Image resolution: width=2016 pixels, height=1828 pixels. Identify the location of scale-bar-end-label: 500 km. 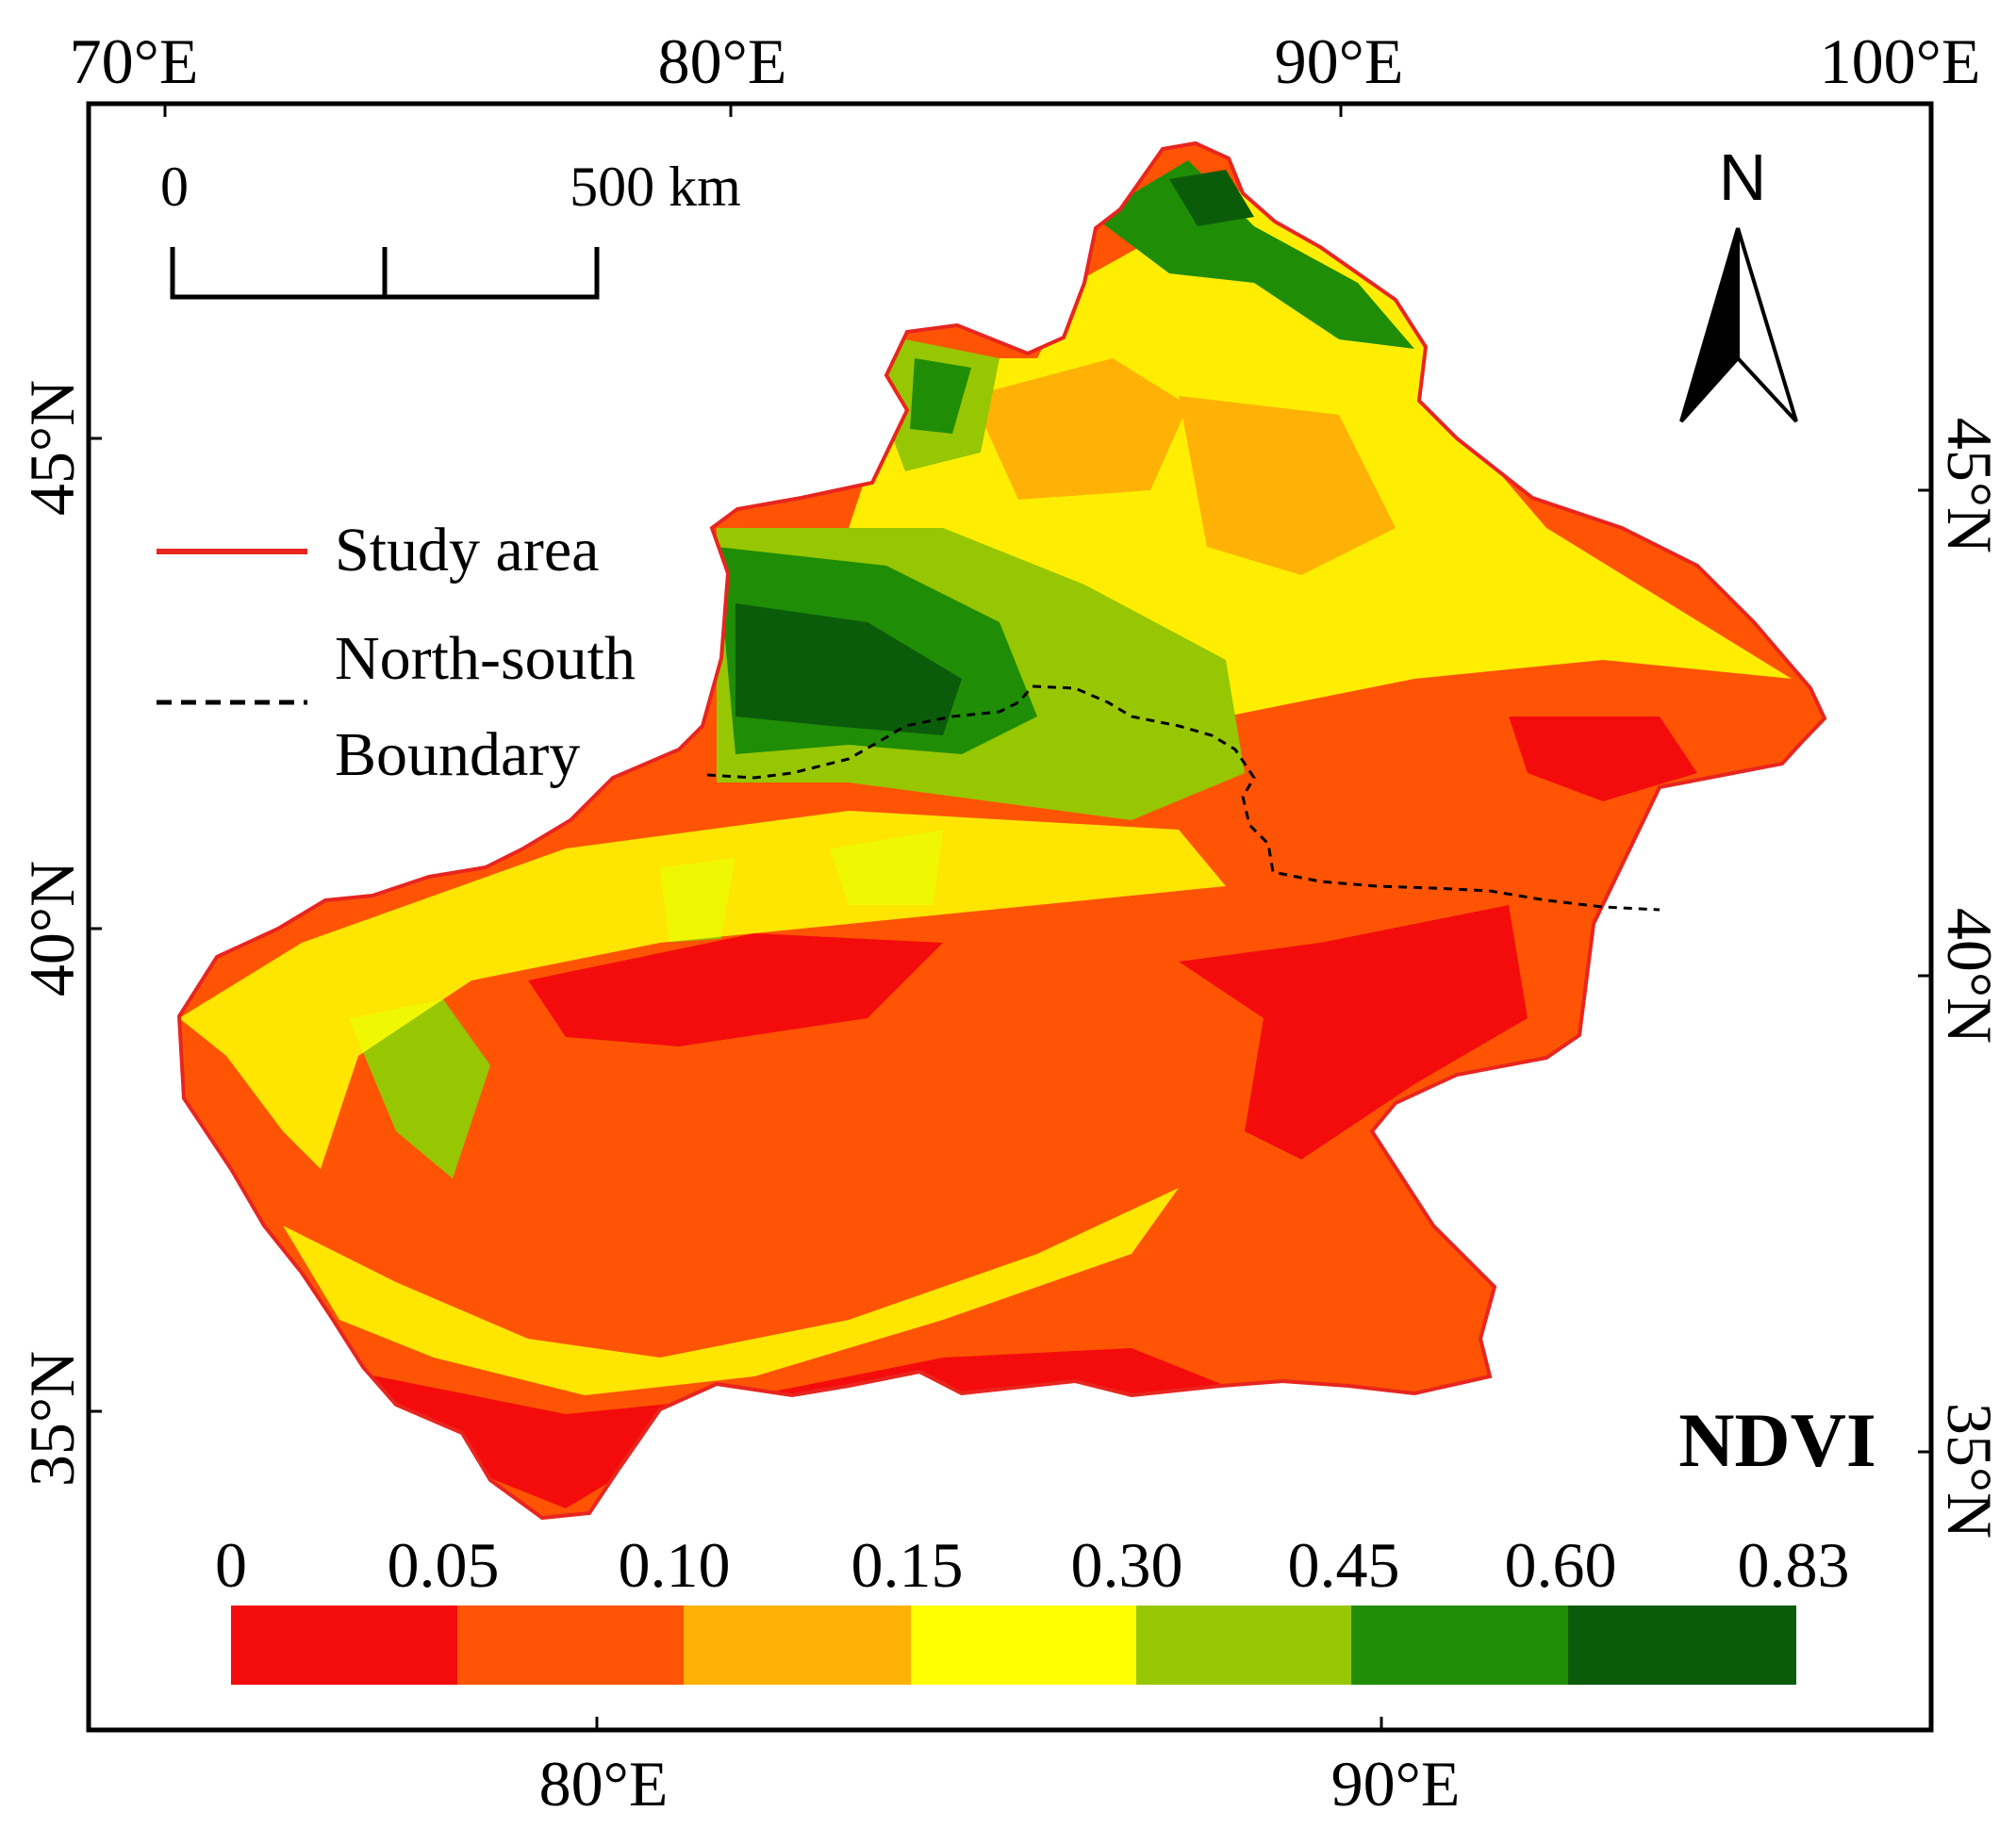
(655, 187).